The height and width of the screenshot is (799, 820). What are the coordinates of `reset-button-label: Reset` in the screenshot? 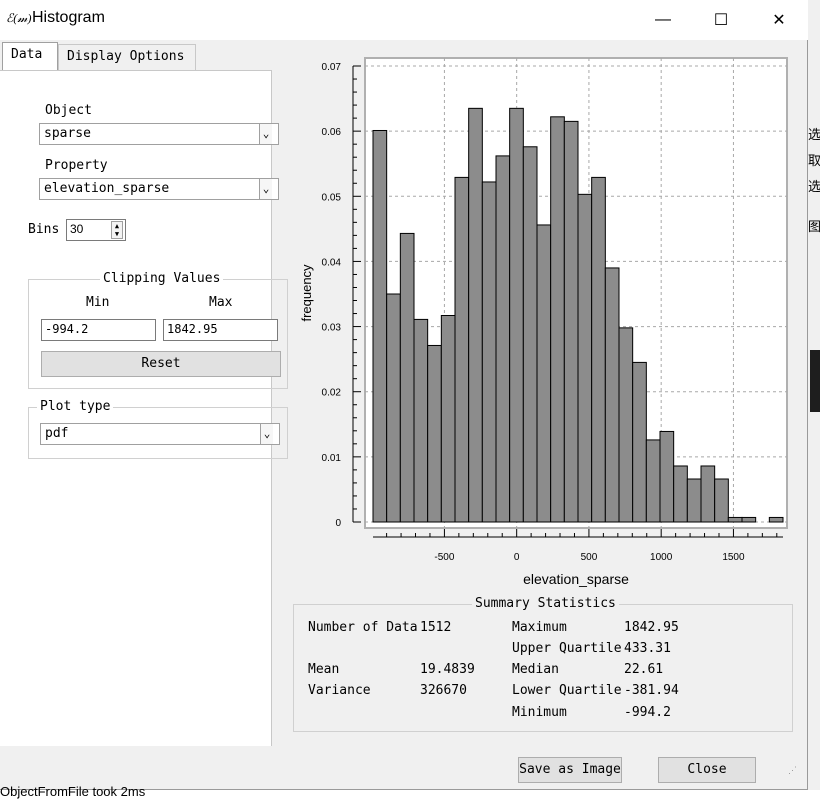 It's located at (161, 363).